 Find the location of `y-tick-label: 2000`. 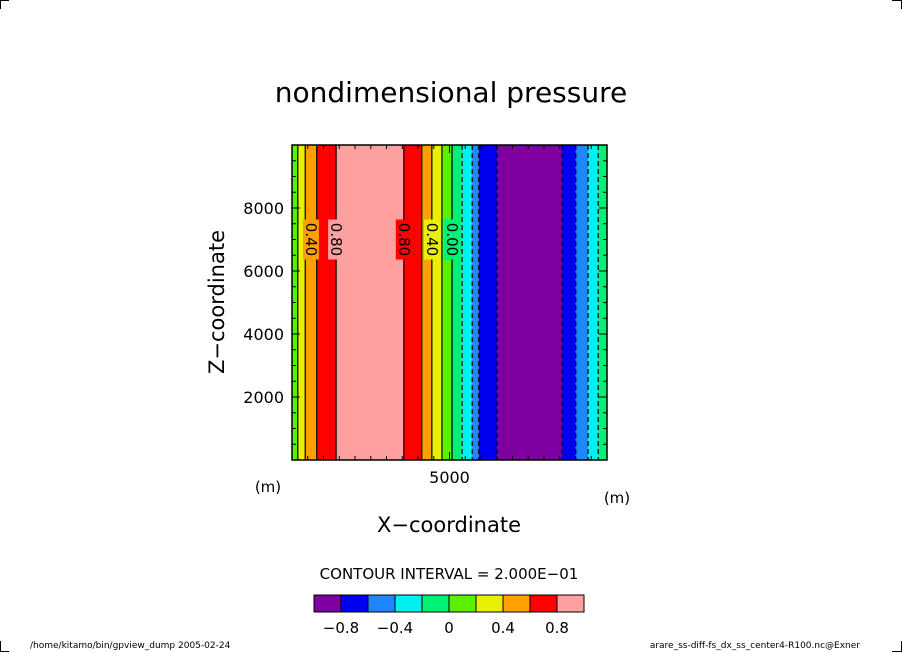

y-tick-label: 2000 is located at coordinates (263, 397).